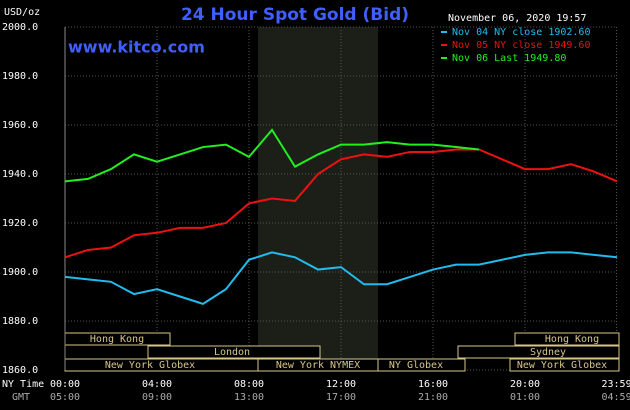 The height and width of the screenshot is (410, 630). I want to click on x2-tick-label: 01:00, so click(525, 397).